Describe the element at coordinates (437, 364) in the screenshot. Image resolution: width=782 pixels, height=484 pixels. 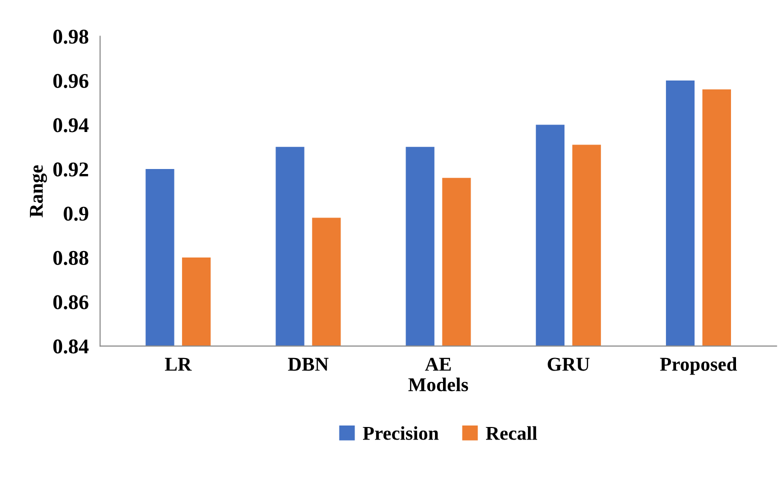
I see `x-tick-label: AE` at that location.